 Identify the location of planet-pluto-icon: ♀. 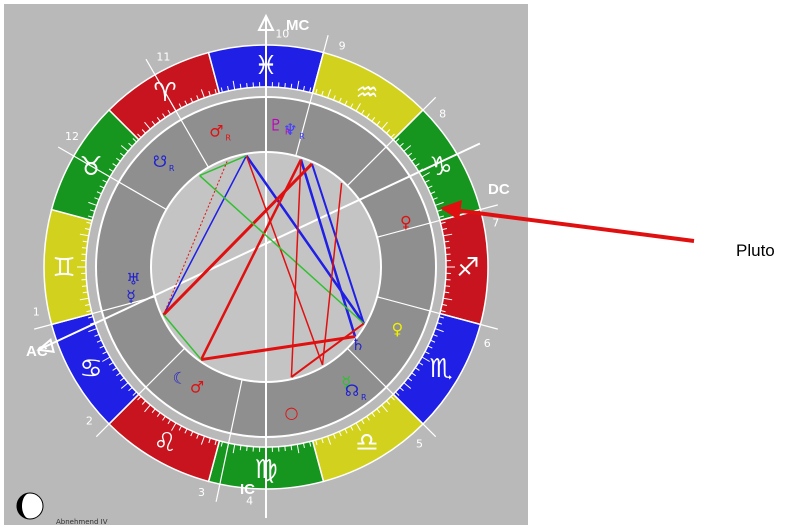
(406, 222).